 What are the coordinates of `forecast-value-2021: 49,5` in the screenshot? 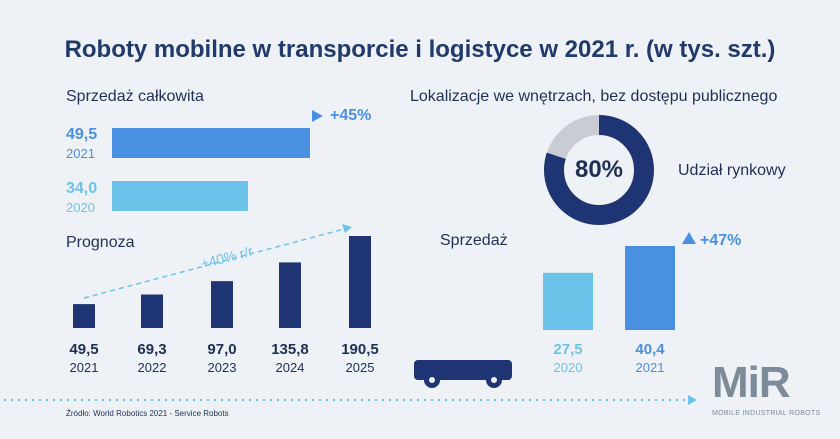 It's located at (83, 349).